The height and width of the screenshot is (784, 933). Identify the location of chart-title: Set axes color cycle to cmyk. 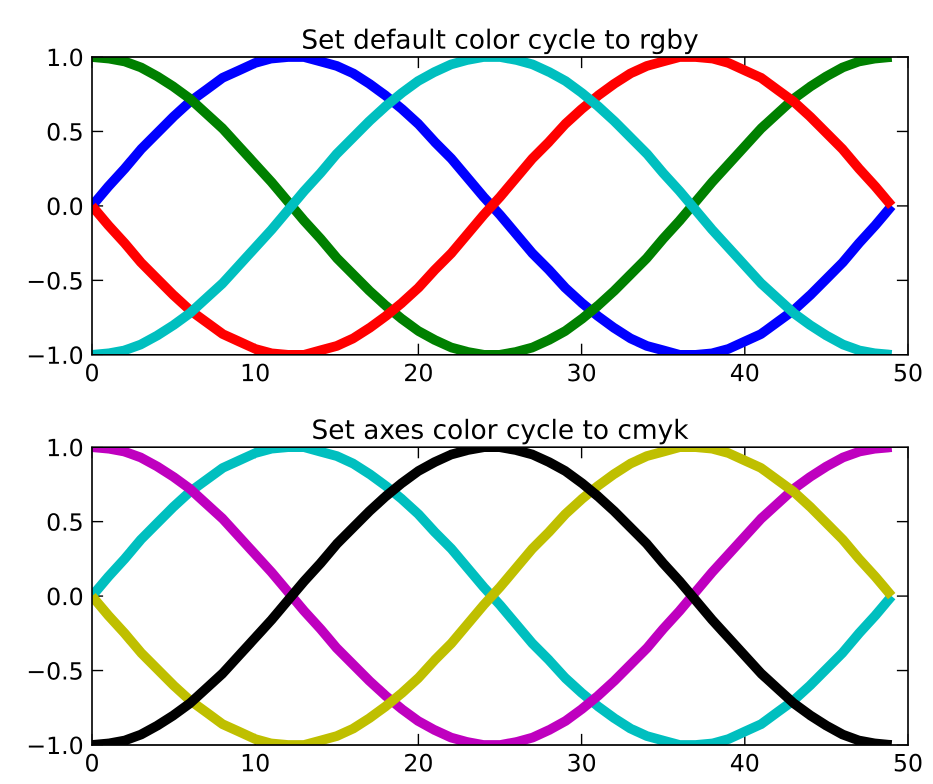
(500, 431).